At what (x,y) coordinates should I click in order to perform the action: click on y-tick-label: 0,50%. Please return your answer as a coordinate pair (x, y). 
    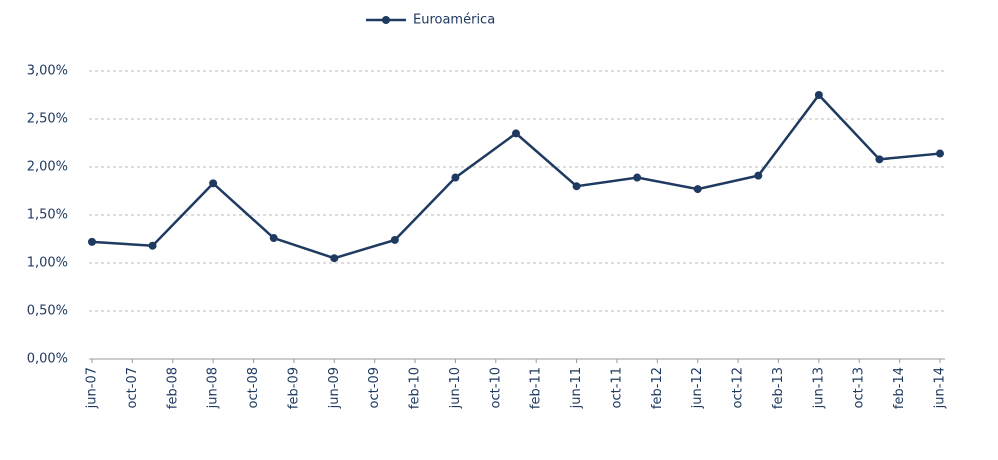
    Looking at the image, I should click on (47, 311).